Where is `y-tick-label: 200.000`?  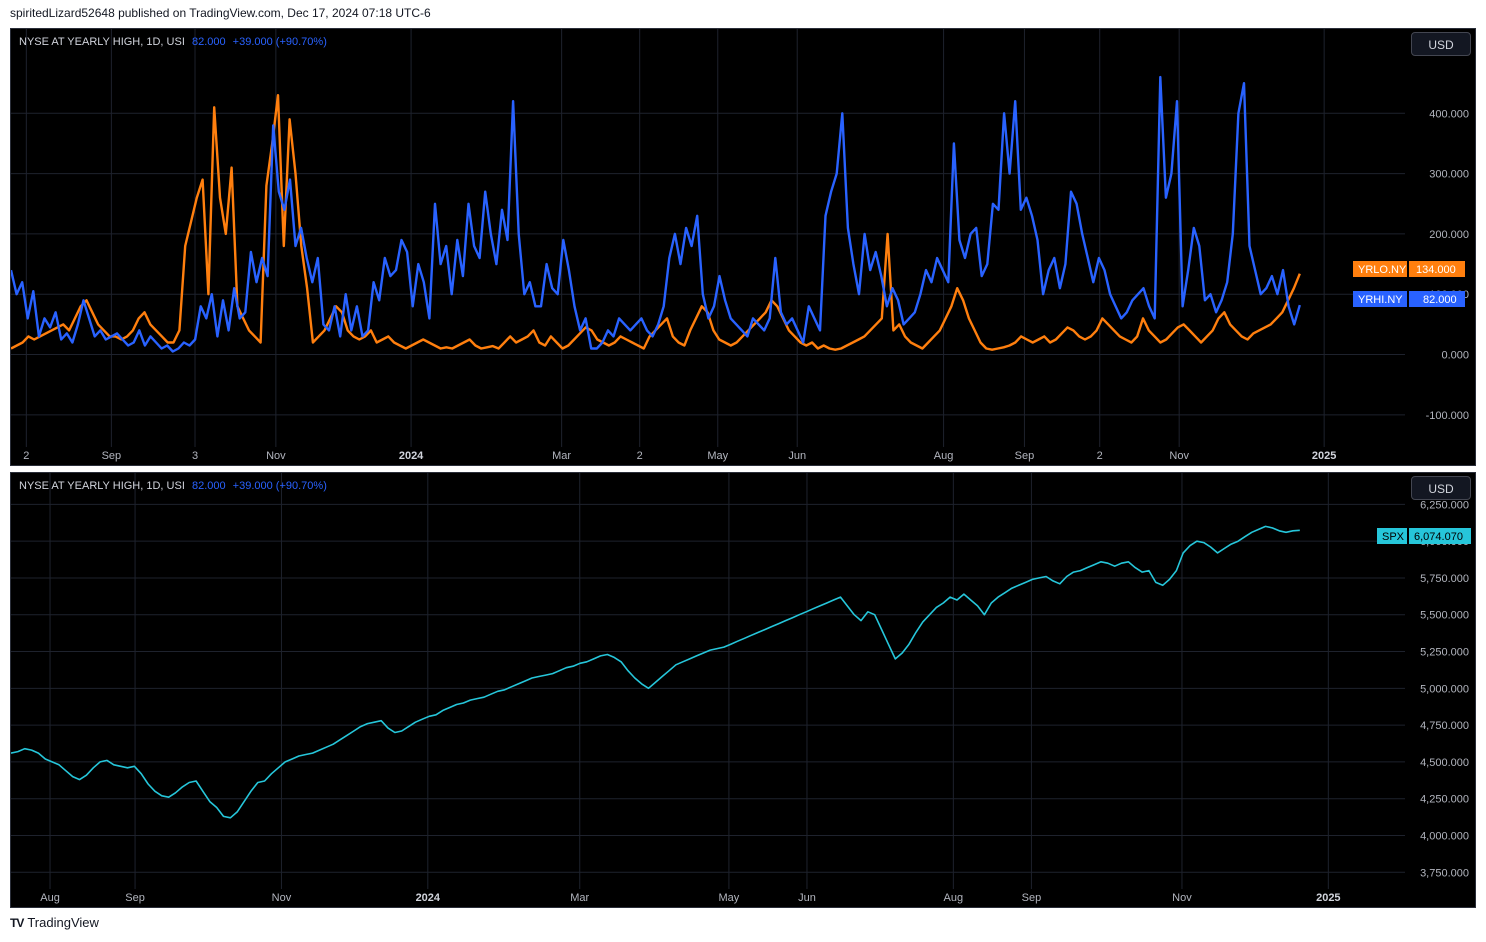 y-tick-label: 200.000 is located at coordinates (1449, 235).